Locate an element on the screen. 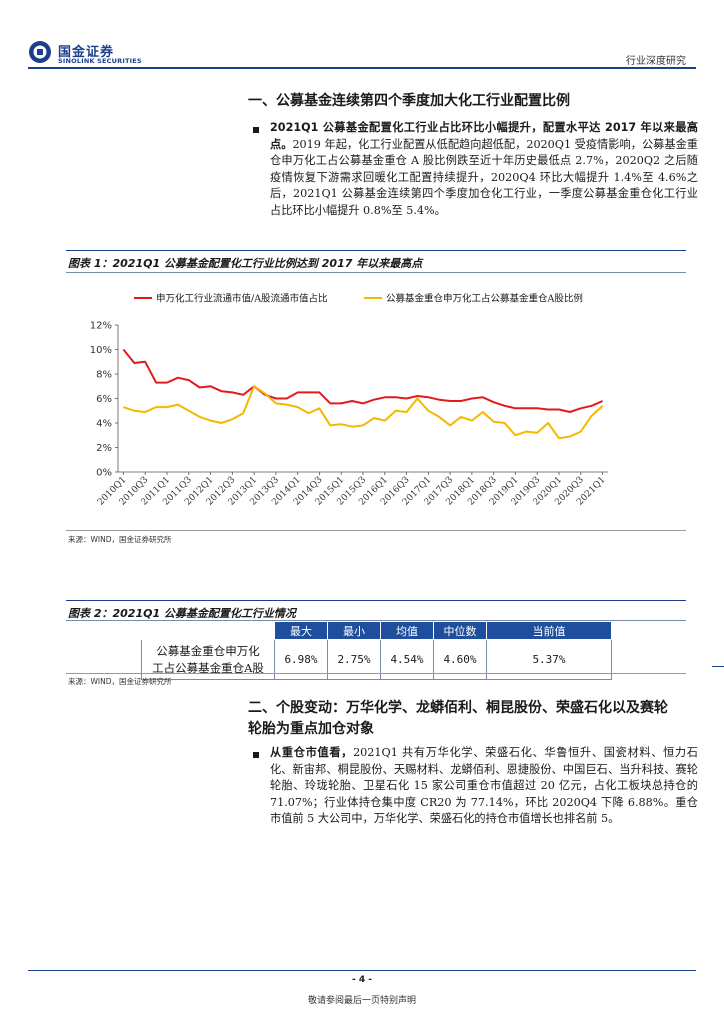 This screenshot has width=724, height=1024. table-header-max: 最大 is located at coordinates (301, 630).